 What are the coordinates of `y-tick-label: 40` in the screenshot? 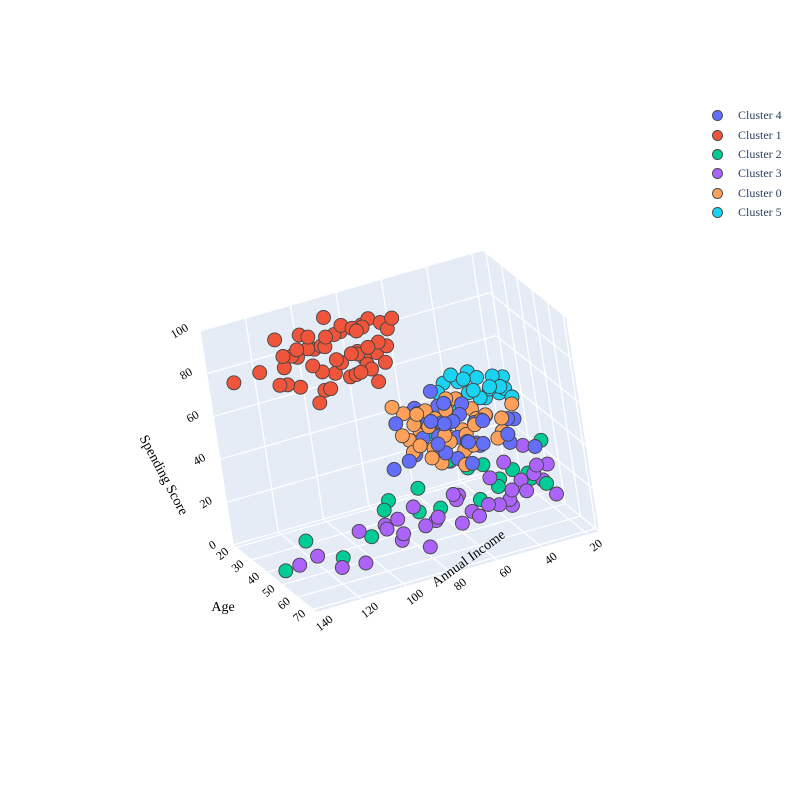 It's located at (253, 578).